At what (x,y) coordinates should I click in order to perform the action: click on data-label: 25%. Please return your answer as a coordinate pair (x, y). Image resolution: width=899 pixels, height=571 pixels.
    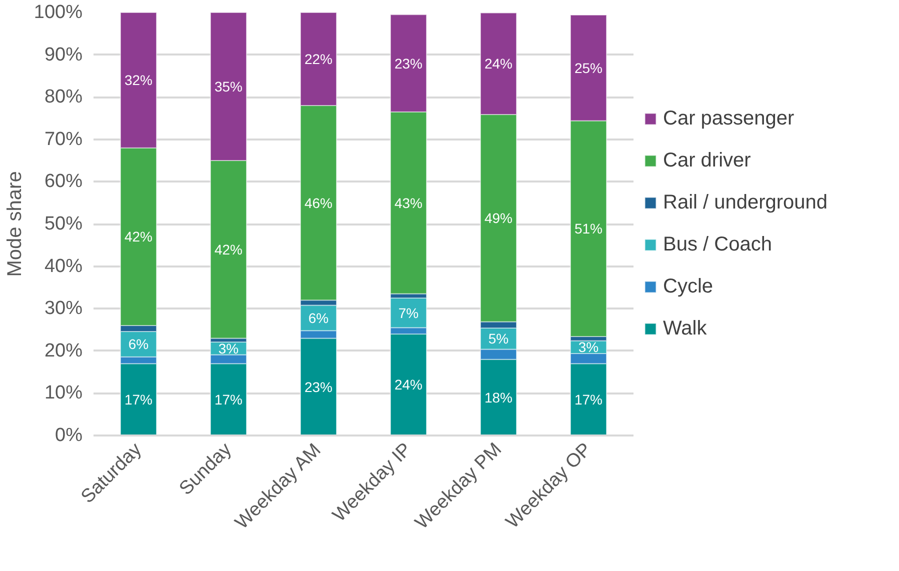
    Looking at the image, I should click on (588, 68).